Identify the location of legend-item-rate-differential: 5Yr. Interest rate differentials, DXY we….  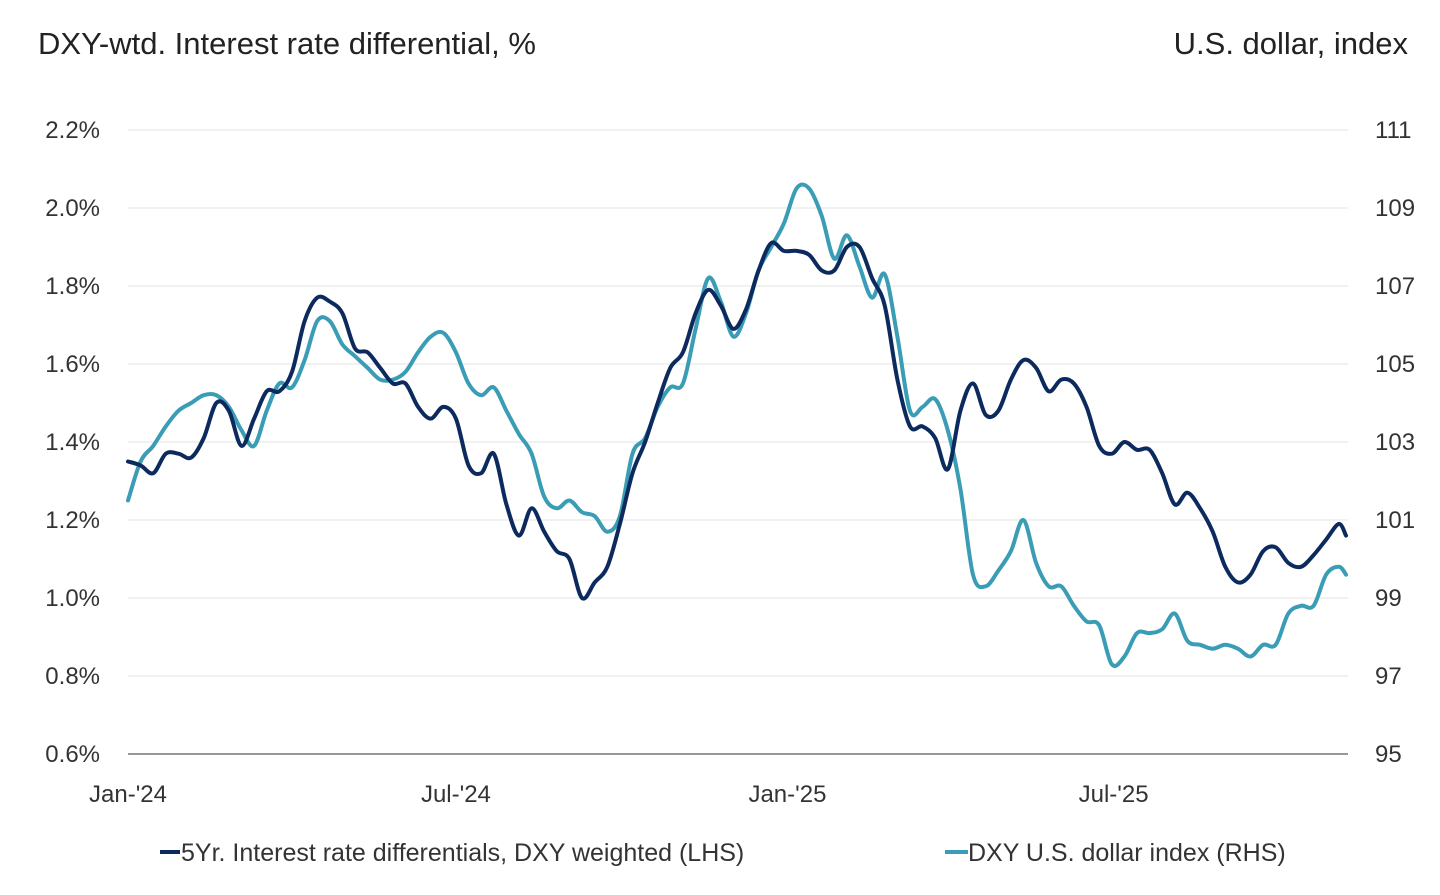
(452, 853).